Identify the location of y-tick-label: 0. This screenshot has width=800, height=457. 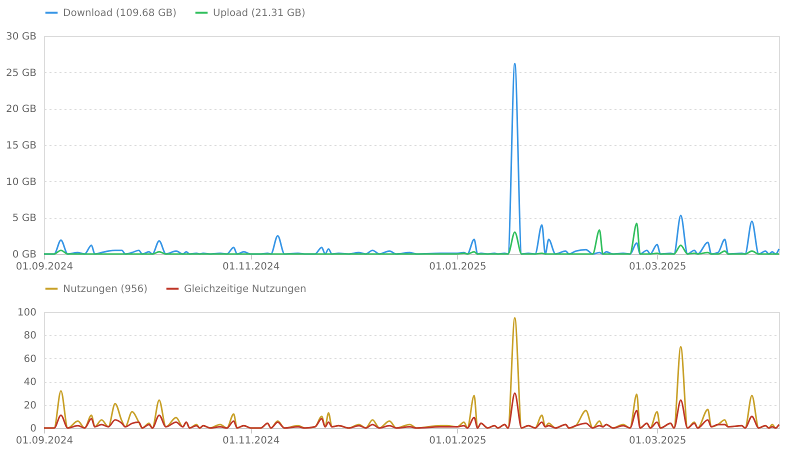
(33, 429).